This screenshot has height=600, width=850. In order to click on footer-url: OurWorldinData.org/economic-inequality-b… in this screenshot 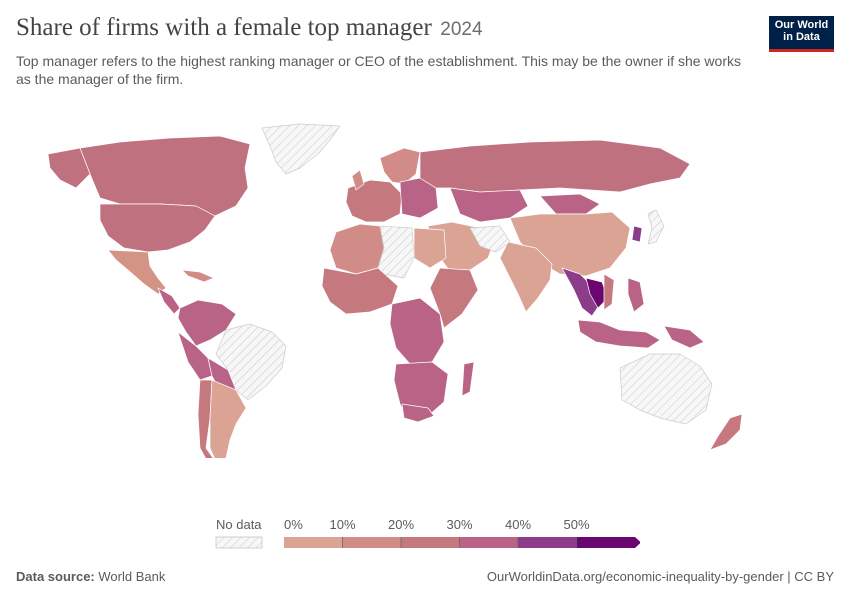, I will do `click(660, 576)`.